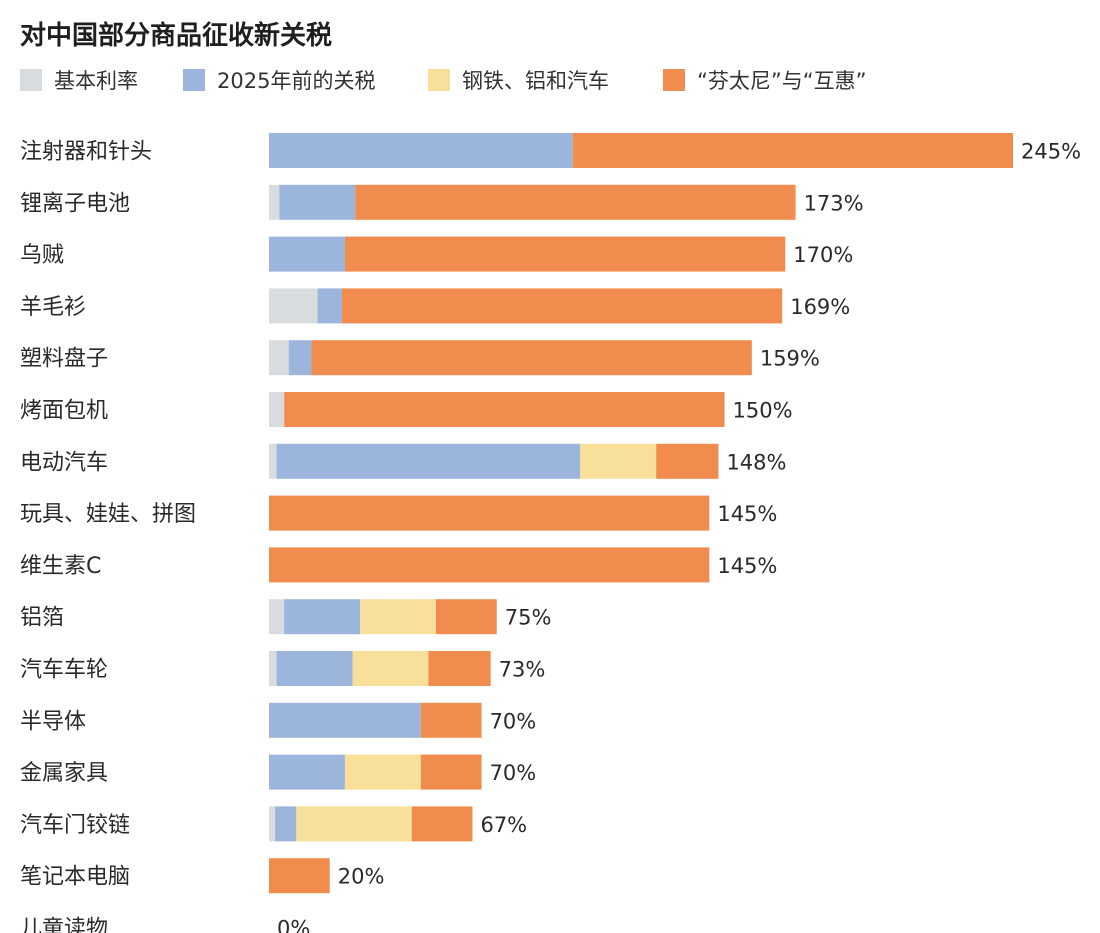 This screenshot has width=1100, height=933. I want to click on value-label: 173%, so click(834, 203).